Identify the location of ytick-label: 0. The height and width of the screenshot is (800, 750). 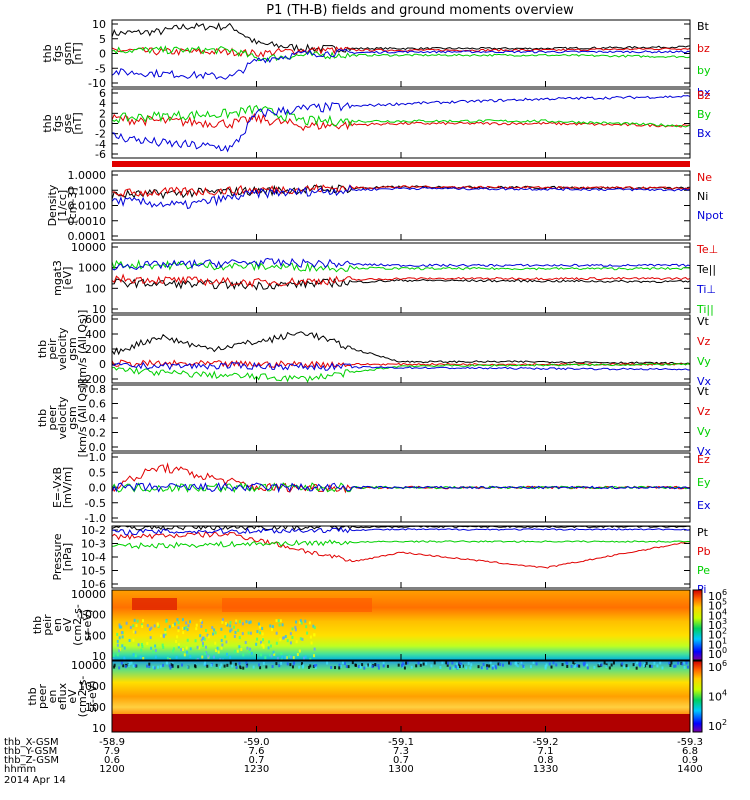
(102, 54).